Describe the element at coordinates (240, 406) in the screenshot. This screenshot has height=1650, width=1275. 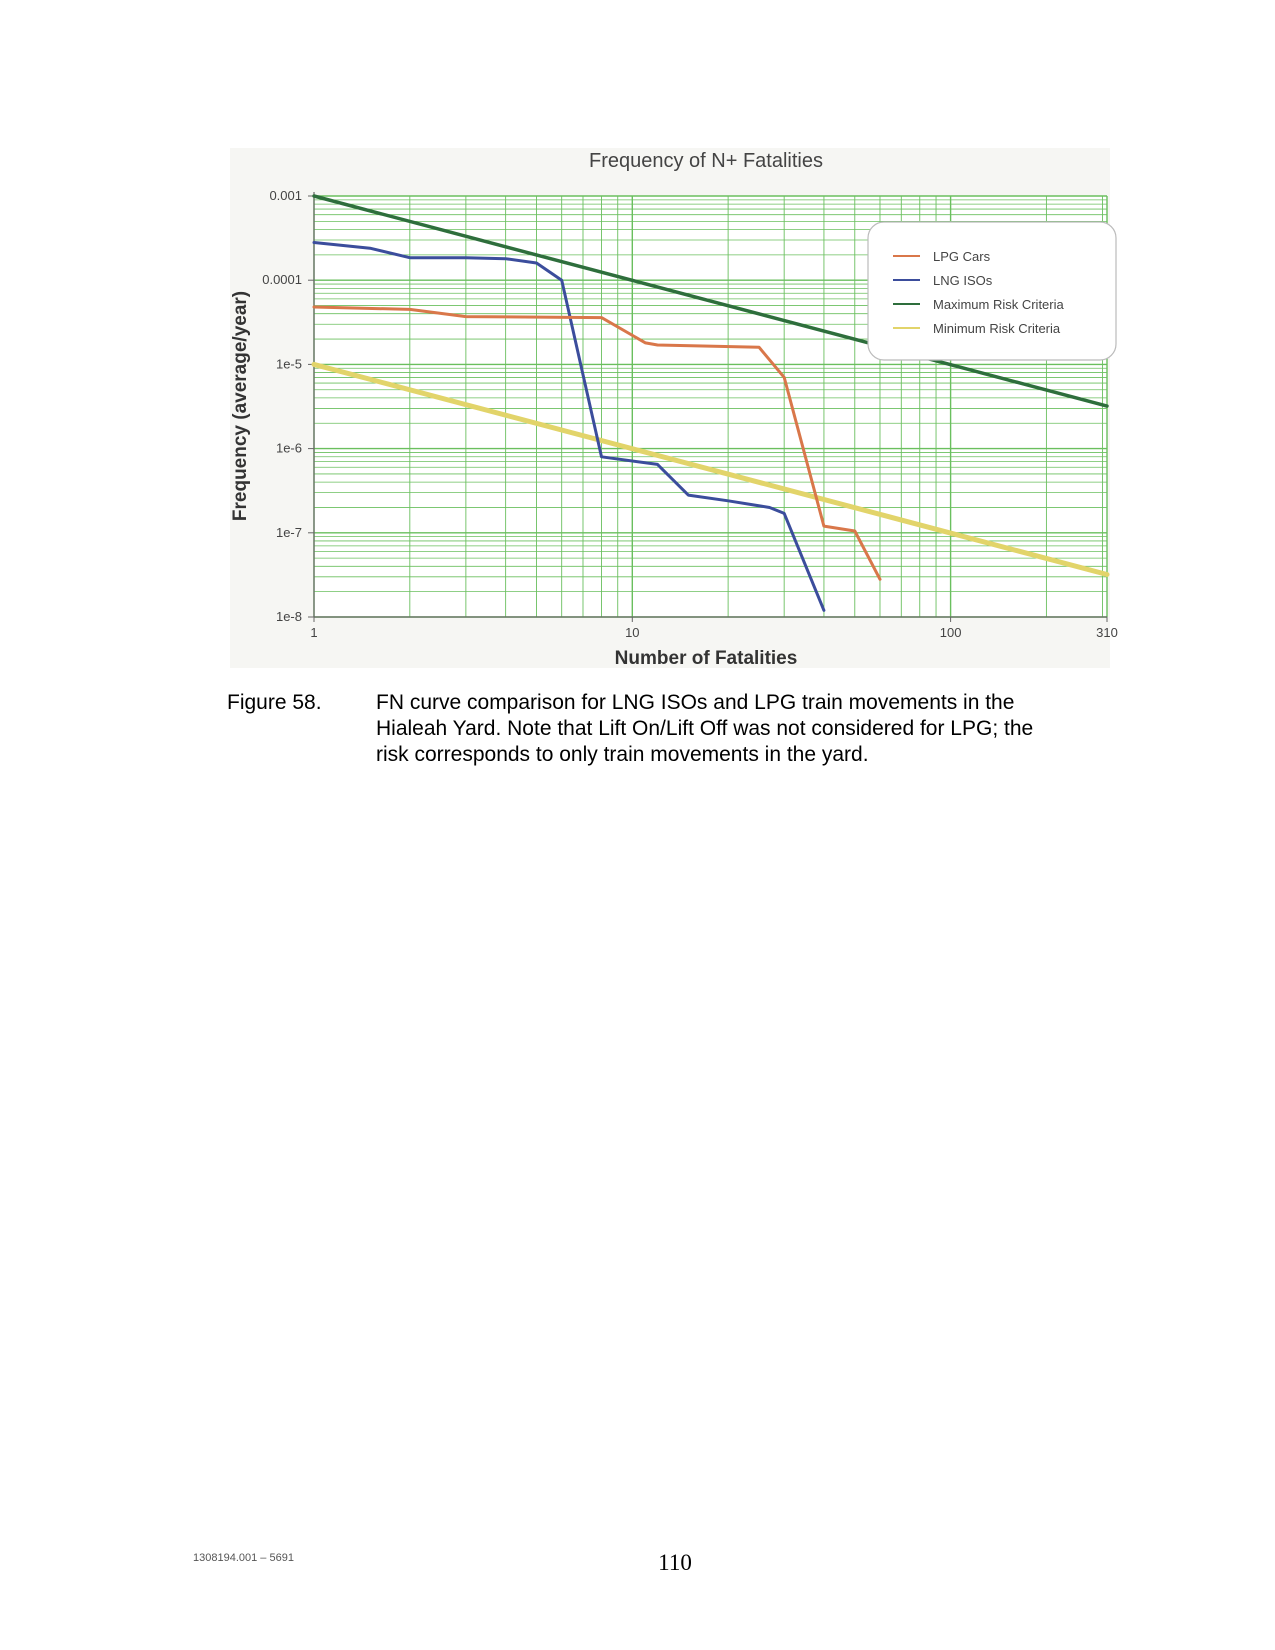
I see `y-axis-title: Frequency (average/year)` at that location.